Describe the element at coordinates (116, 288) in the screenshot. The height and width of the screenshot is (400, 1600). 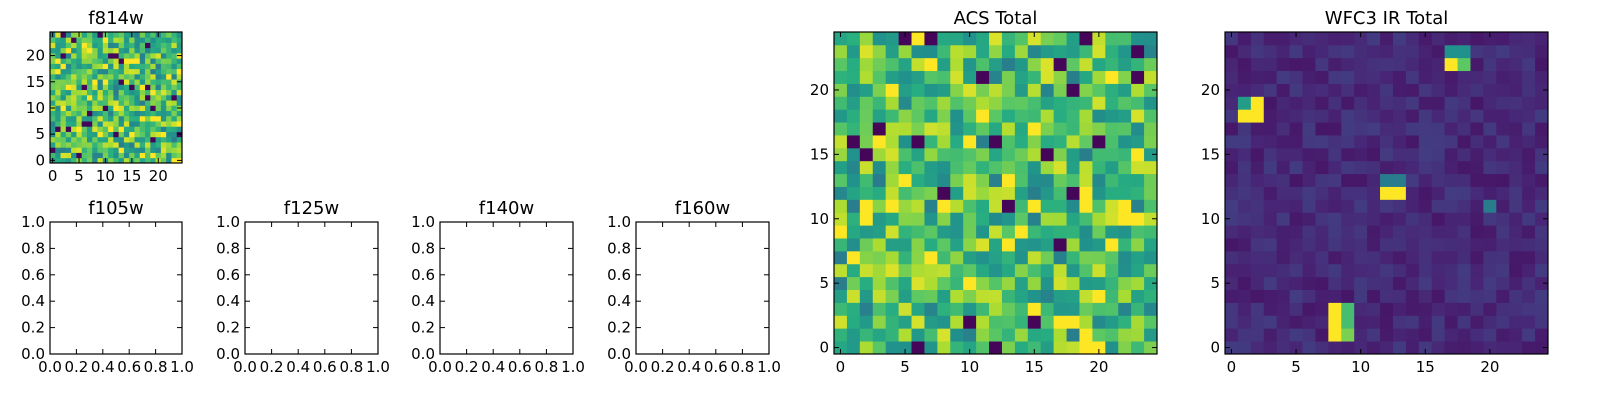
I see `panel-2-frame` at that location.